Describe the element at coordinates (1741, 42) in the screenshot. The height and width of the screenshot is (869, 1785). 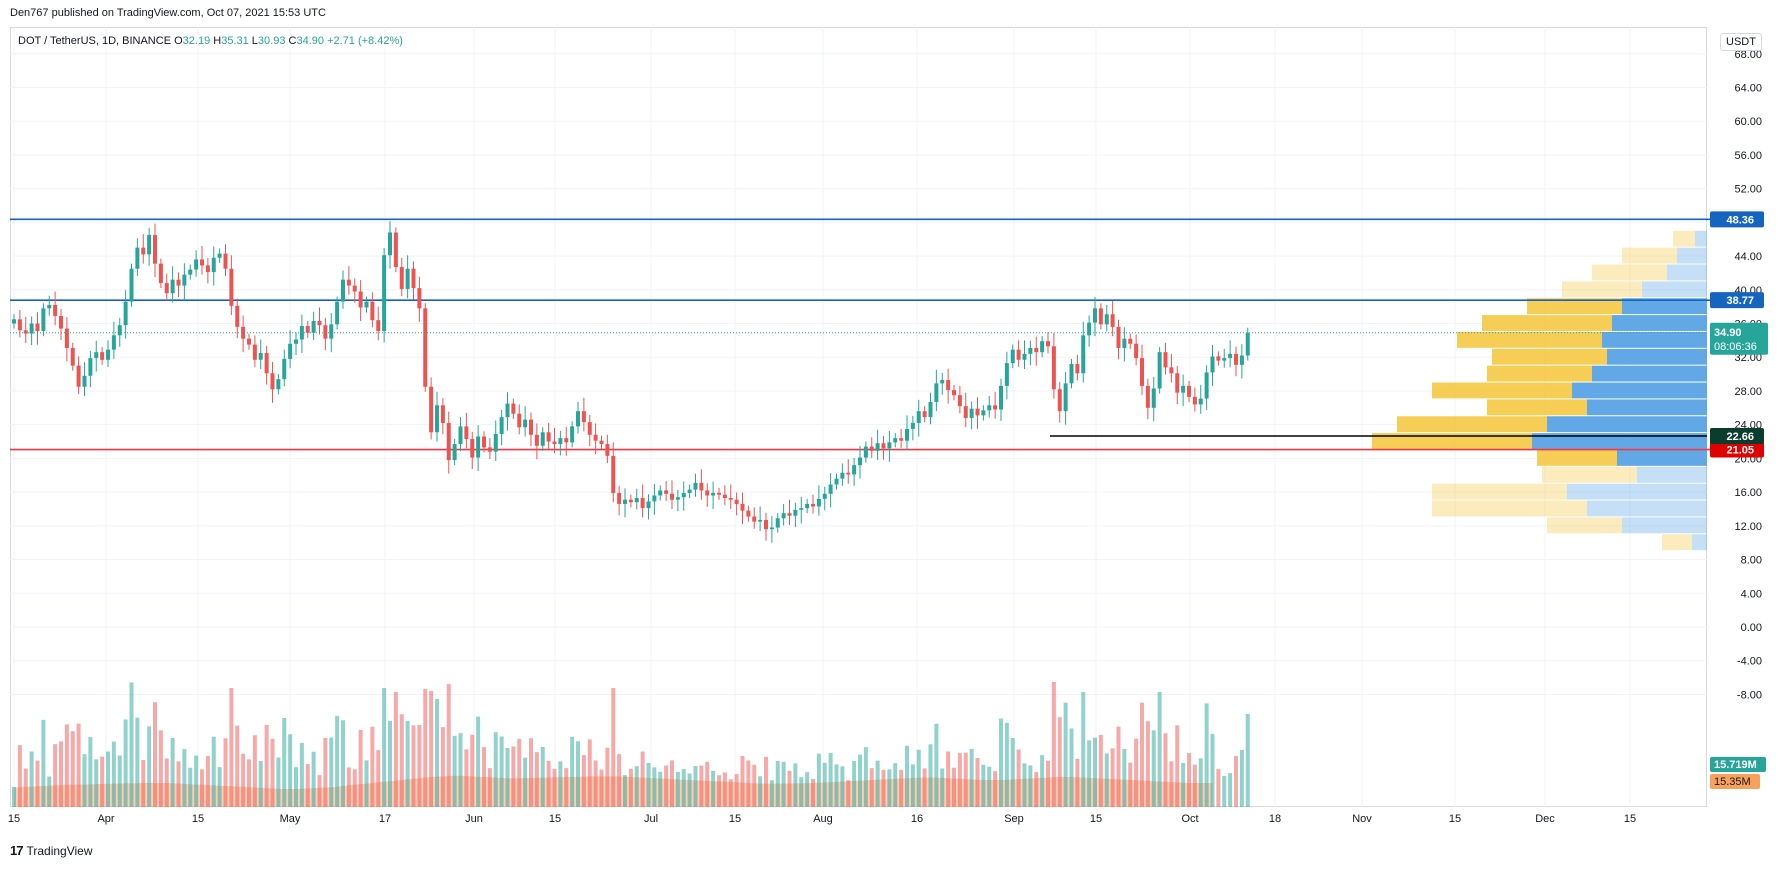
I see `currency-badge: USDT` at that location.